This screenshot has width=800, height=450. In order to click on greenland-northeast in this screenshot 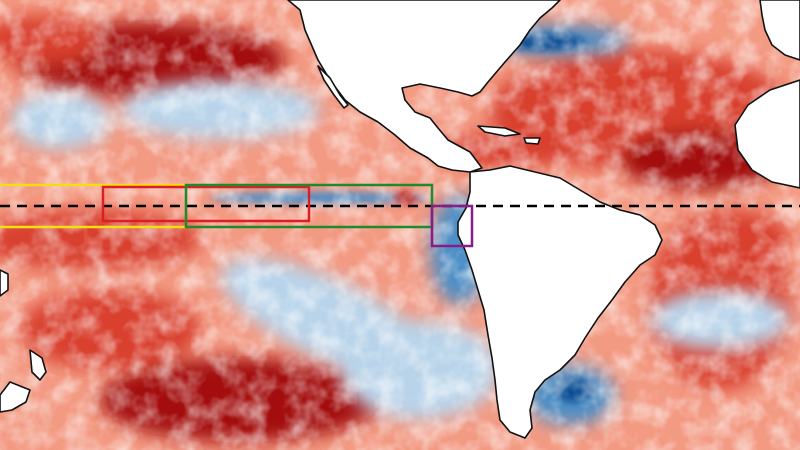, I will do `click(779, 30)`.